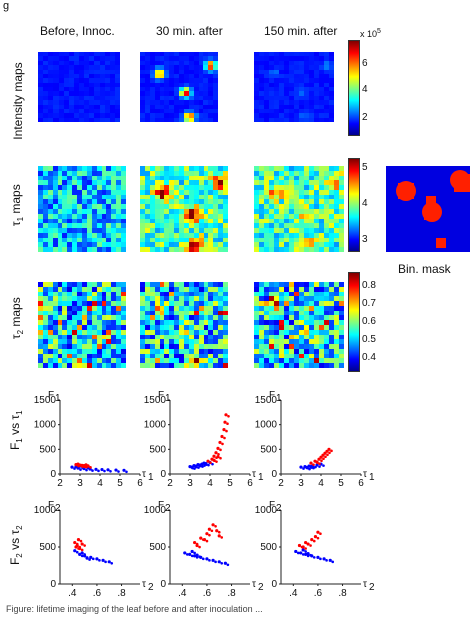  What do you see at coordinates (6, 6) in the screenshot?
I see `figure-label: g` at bounding box center [6, 6].